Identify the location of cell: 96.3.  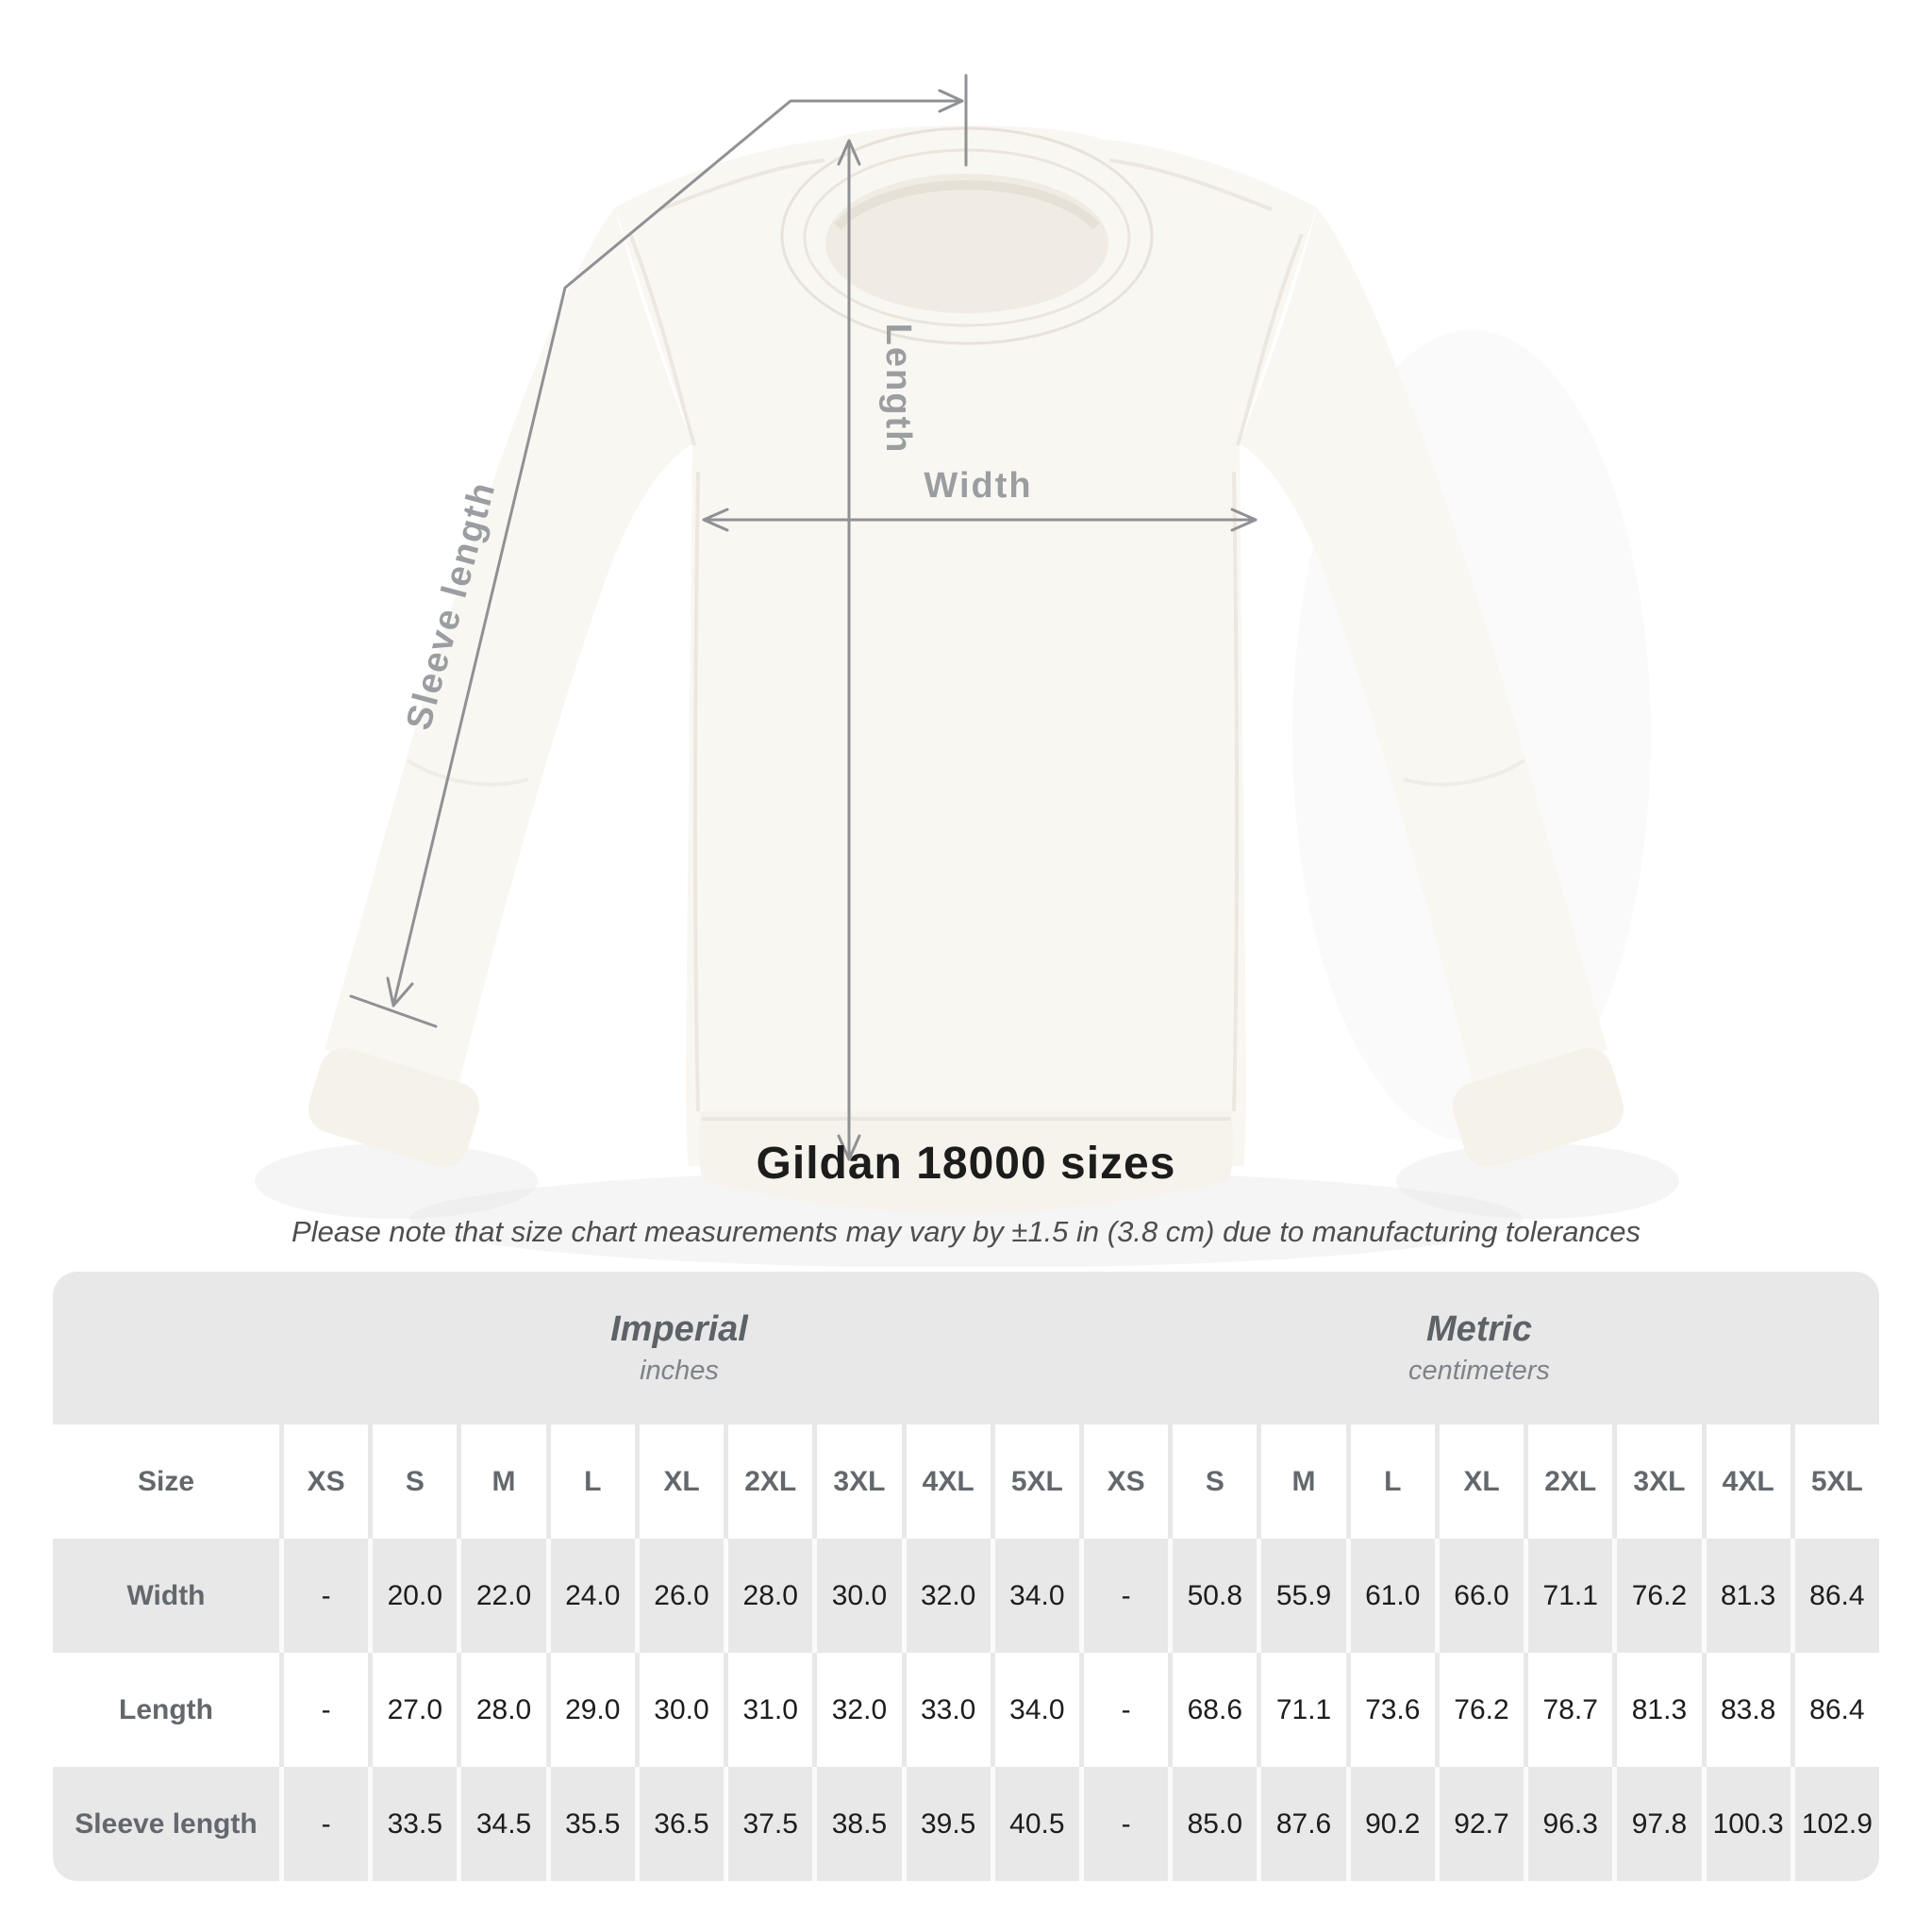
(1568, 1824).